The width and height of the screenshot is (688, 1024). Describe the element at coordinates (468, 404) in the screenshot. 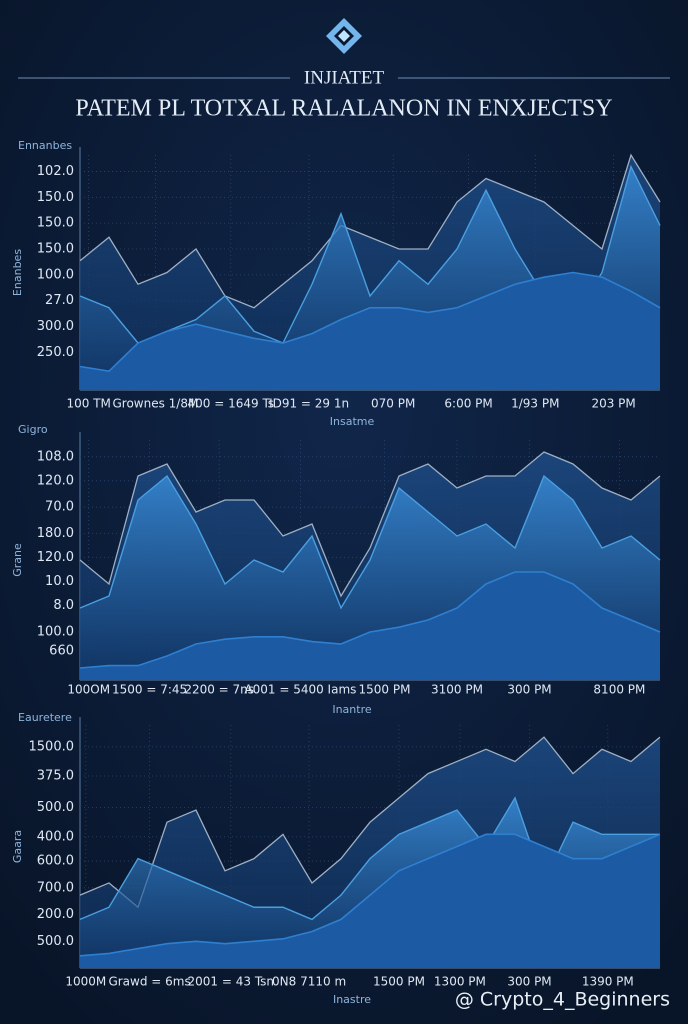

I see `x-tick-label: 6:00 PM` at that location.